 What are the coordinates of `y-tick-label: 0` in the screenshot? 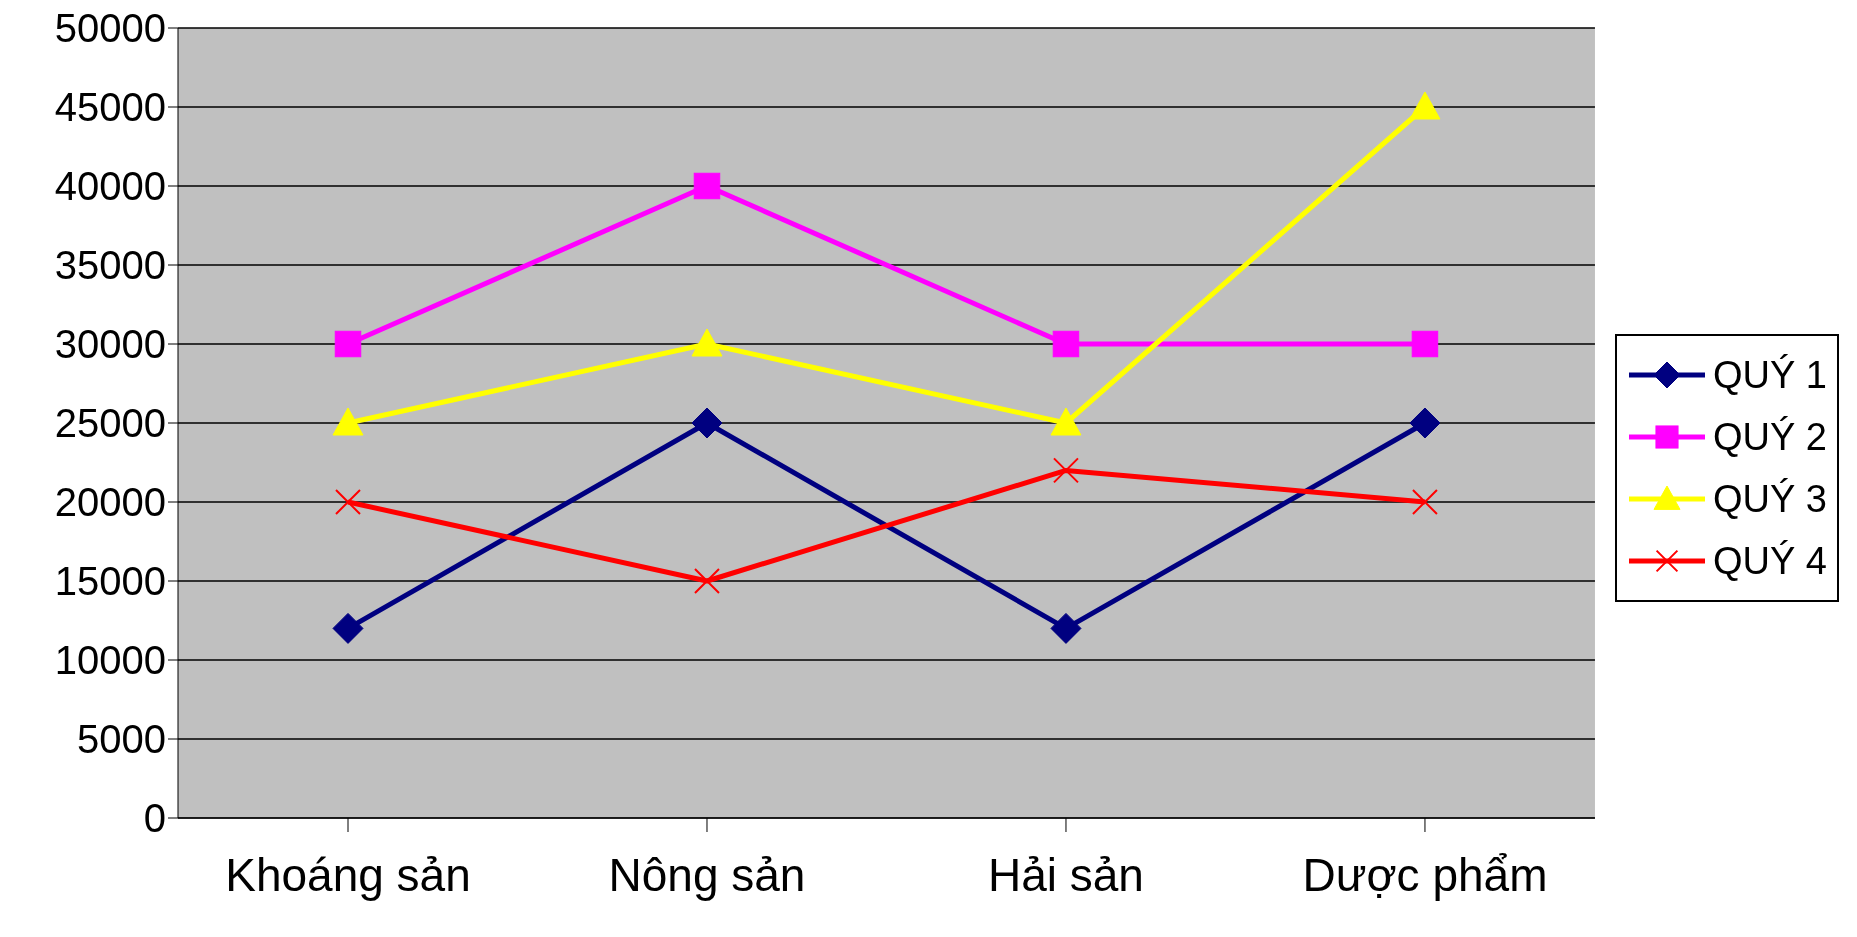 It's located at (154, 818).